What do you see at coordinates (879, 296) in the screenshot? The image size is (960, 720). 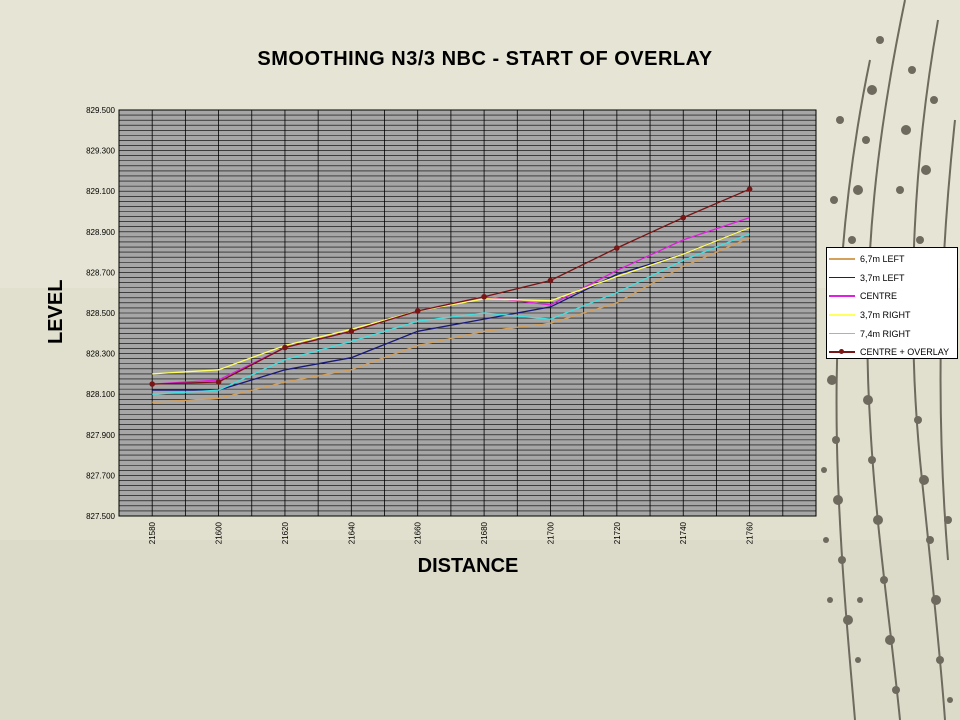 I see `legend-label: CENTRE` at bounding box center [879, 296].